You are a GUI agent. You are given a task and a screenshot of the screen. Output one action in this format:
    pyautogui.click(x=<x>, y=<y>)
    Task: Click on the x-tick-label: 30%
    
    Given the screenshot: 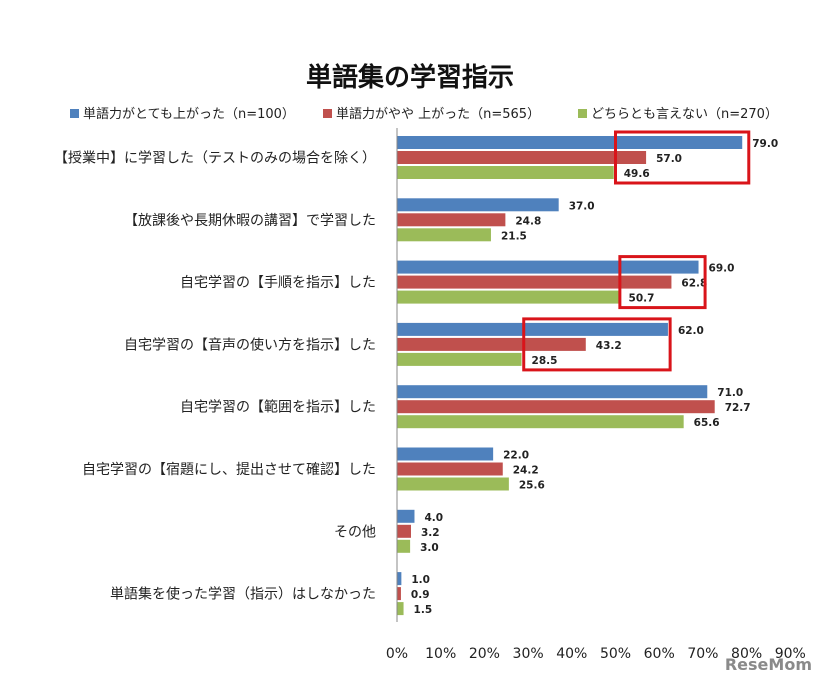 What is the action you would take?
    pyautogui.click(x=528, y=654)
    